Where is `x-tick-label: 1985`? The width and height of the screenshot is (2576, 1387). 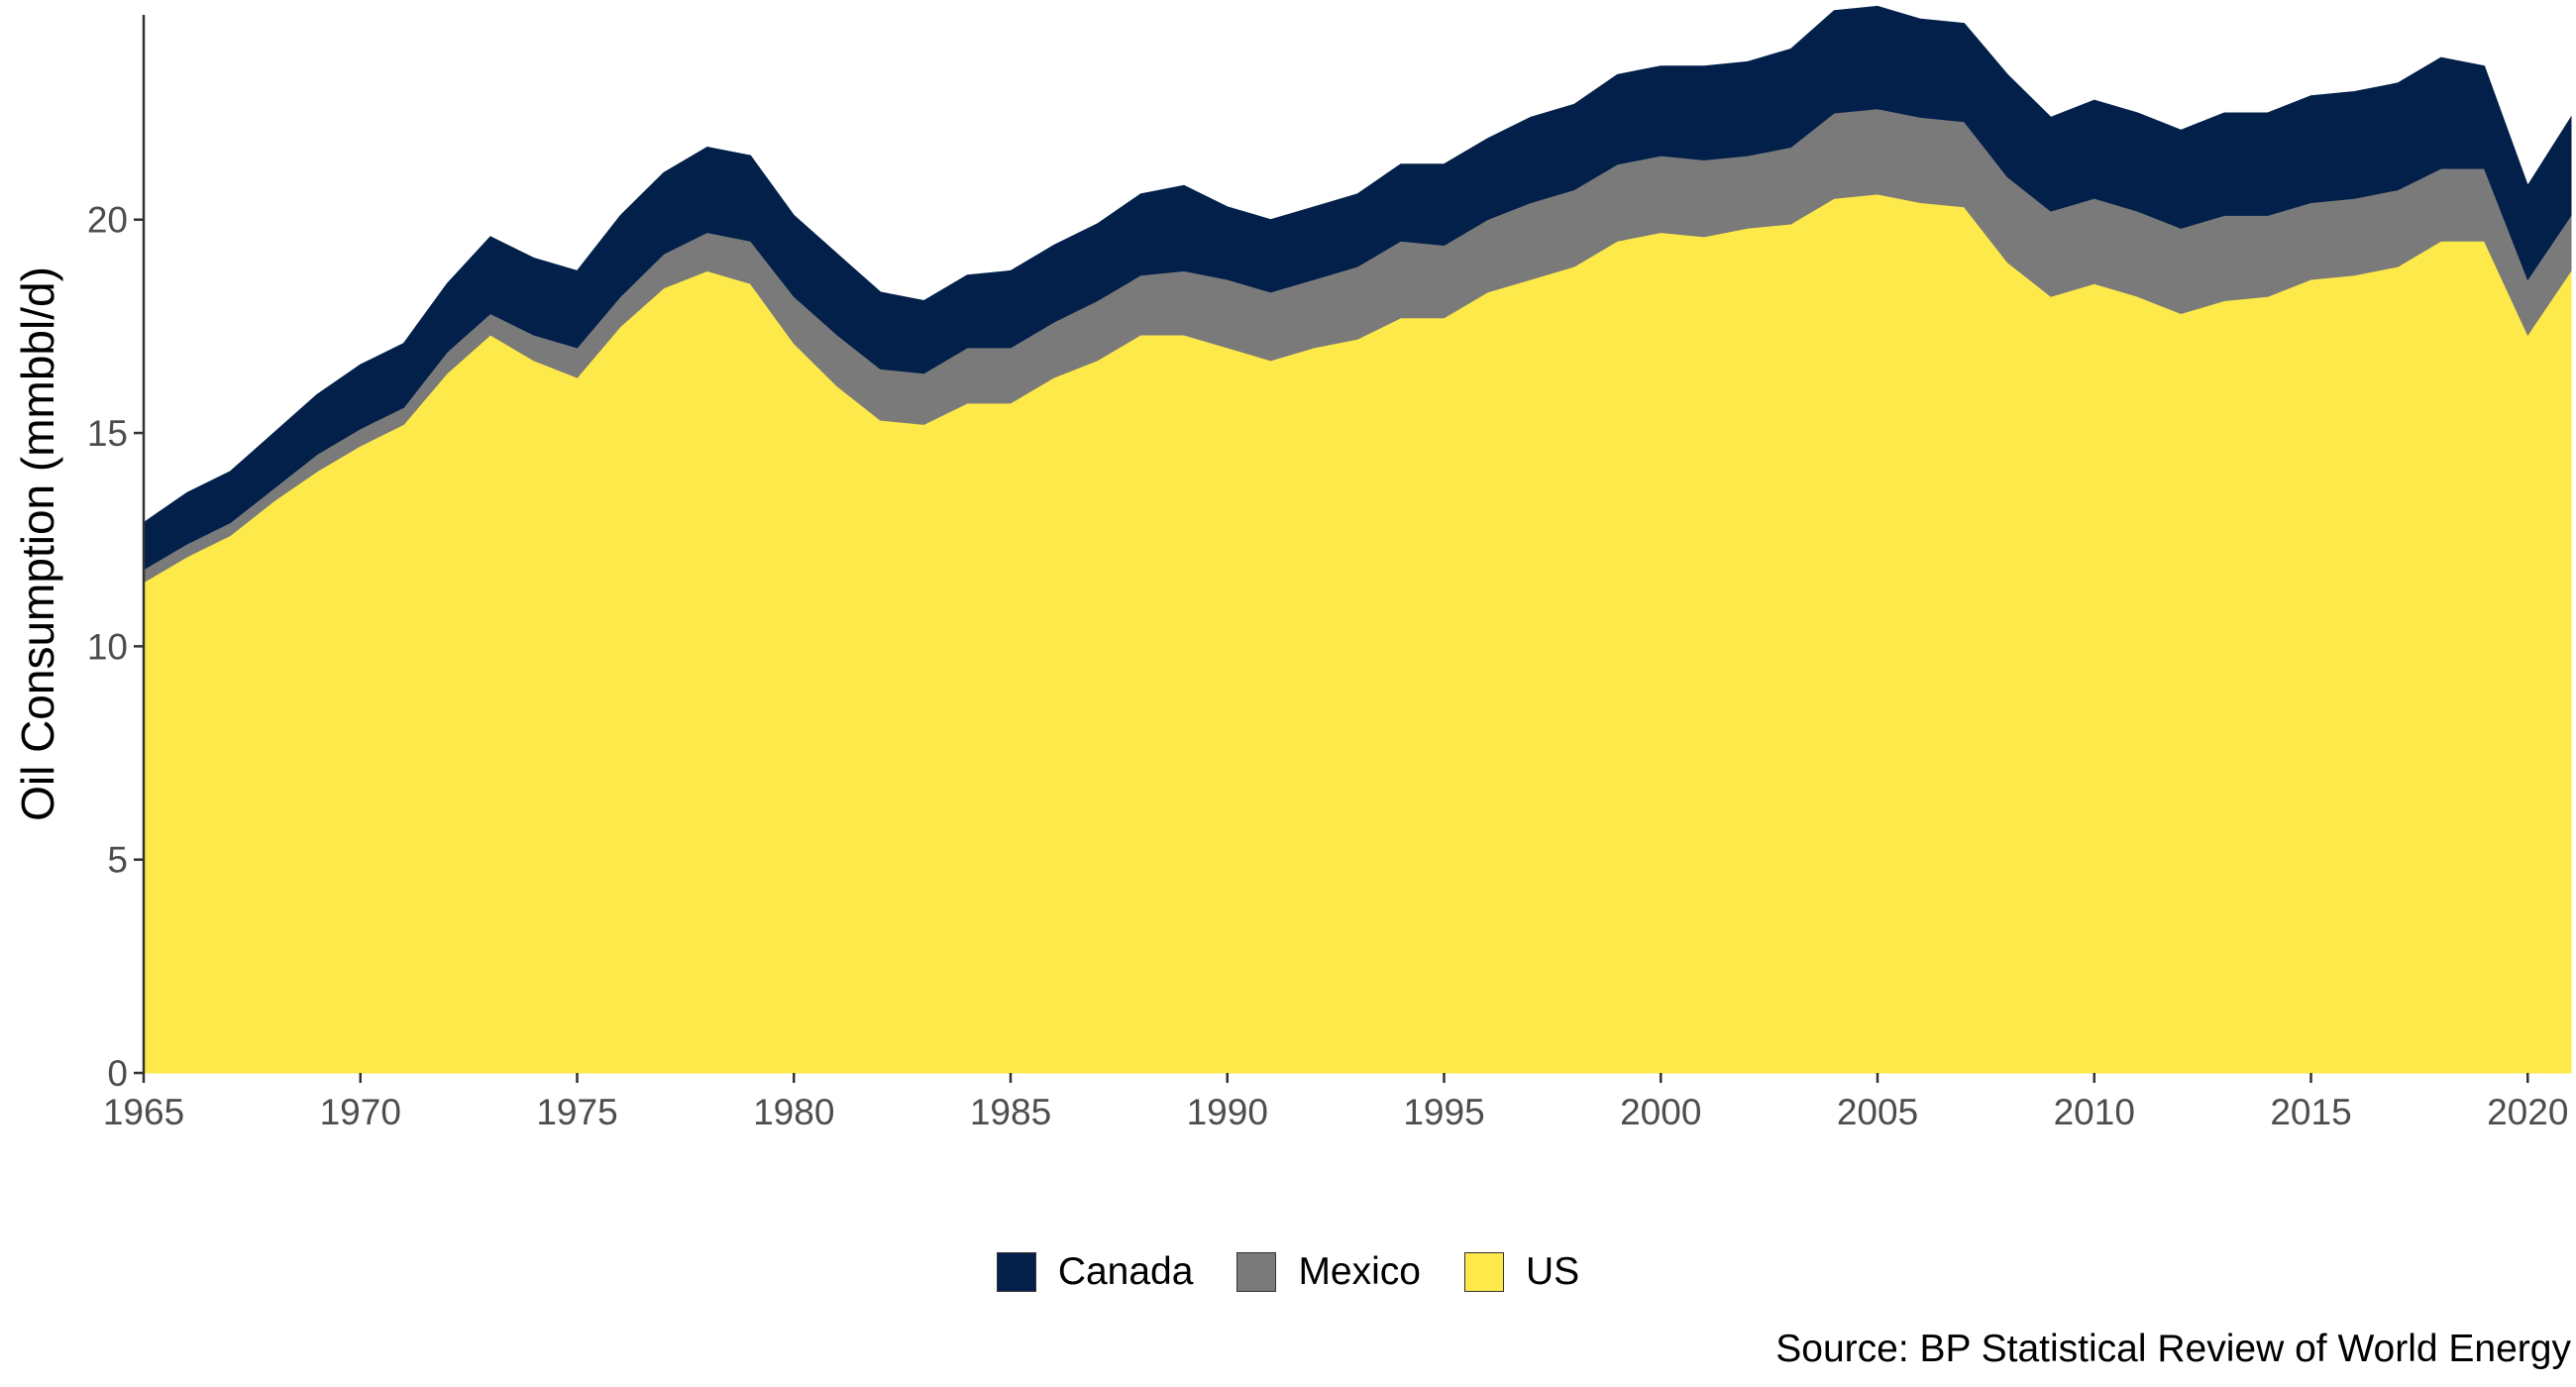 x-tick-label: 1985 is located at coordinates (1010, 1112).